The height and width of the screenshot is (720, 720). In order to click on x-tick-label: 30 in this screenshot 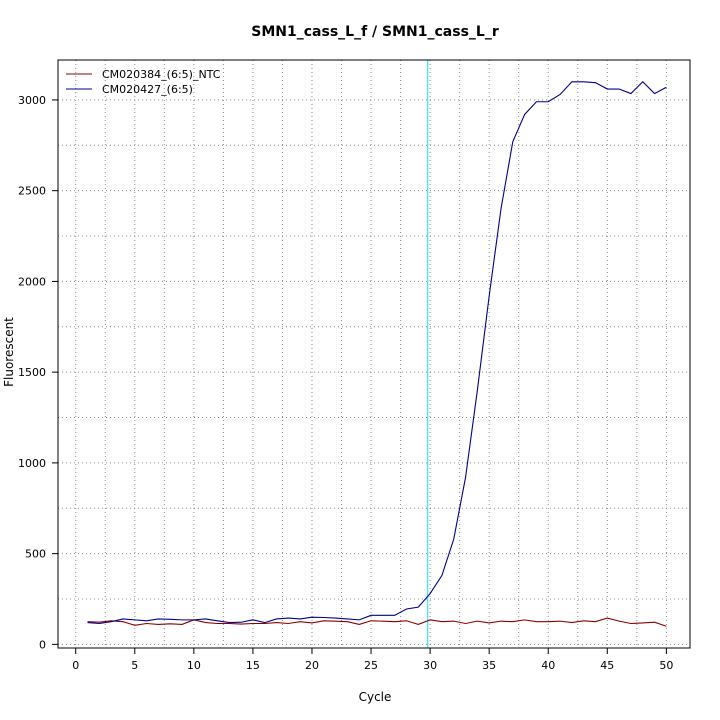, I will do `click(430, 665)`.